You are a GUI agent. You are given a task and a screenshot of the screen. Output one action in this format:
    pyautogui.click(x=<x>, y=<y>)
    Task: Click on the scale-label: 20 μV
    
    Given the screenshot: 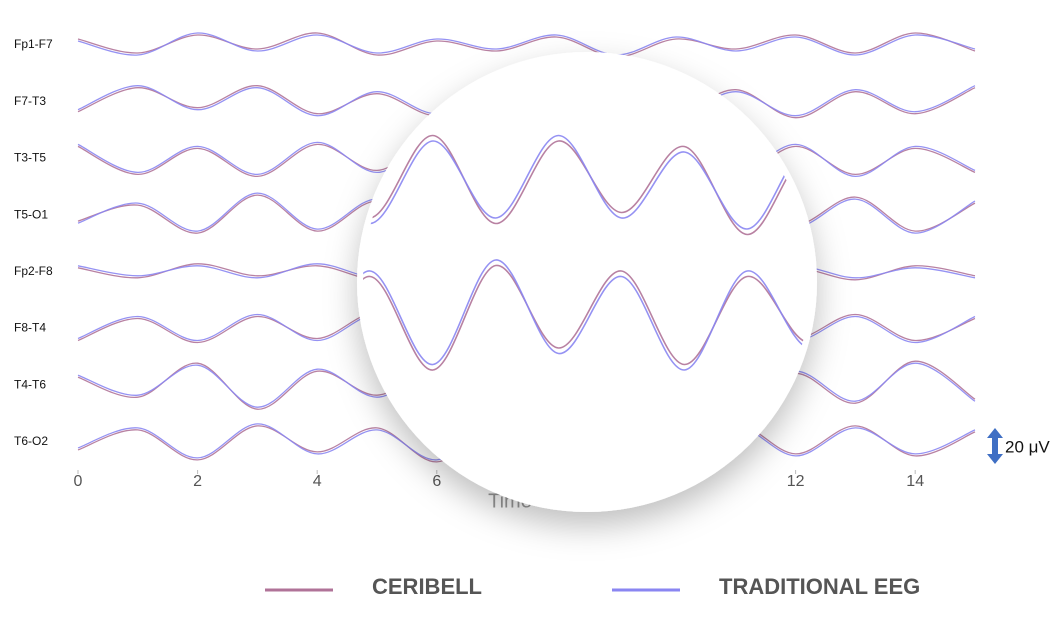 What is the action you would take?
    pyautogui.click(x=1027, y=446)
    